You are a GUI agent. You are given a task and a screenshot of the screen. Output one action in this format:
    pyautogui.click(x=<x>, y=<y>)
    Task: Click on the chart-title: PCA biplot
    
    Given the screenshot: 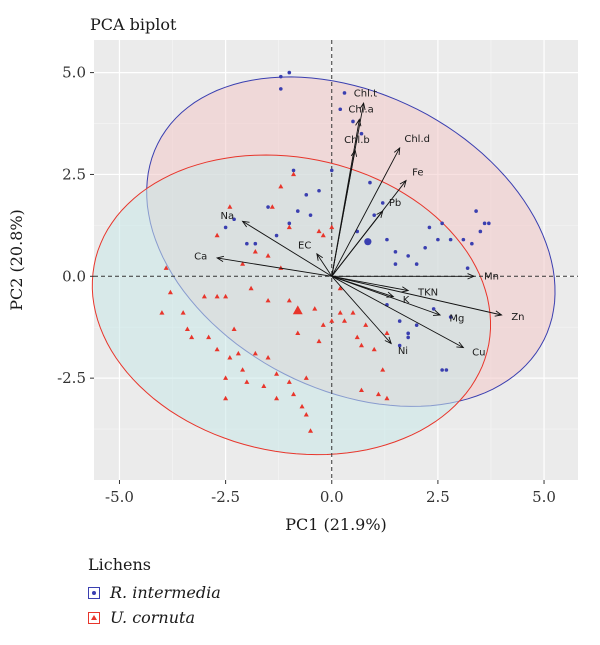 What is the action you would take?
    pyautogui.click(x=133, y=24)
    